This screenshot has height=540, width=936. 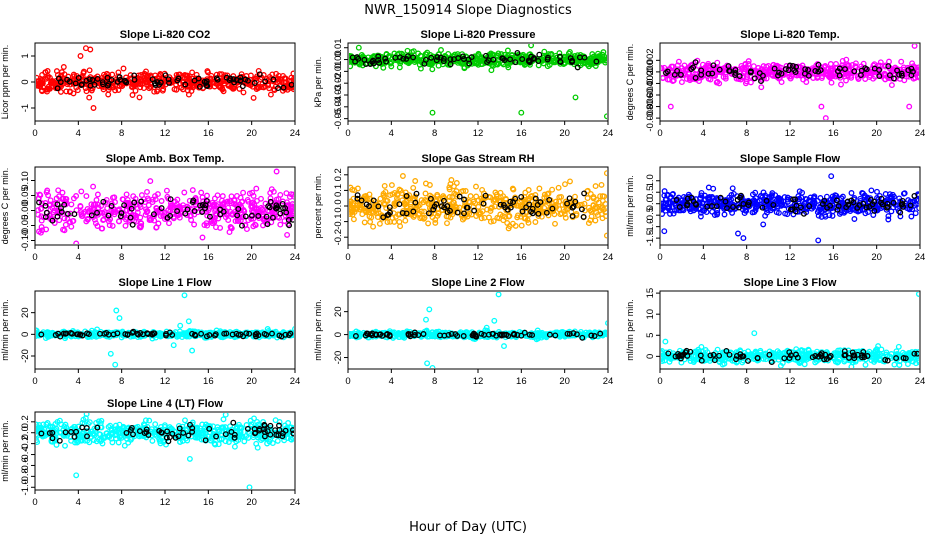 I want to click on y-tick-label: -0.05, so click(x=338, y=119).